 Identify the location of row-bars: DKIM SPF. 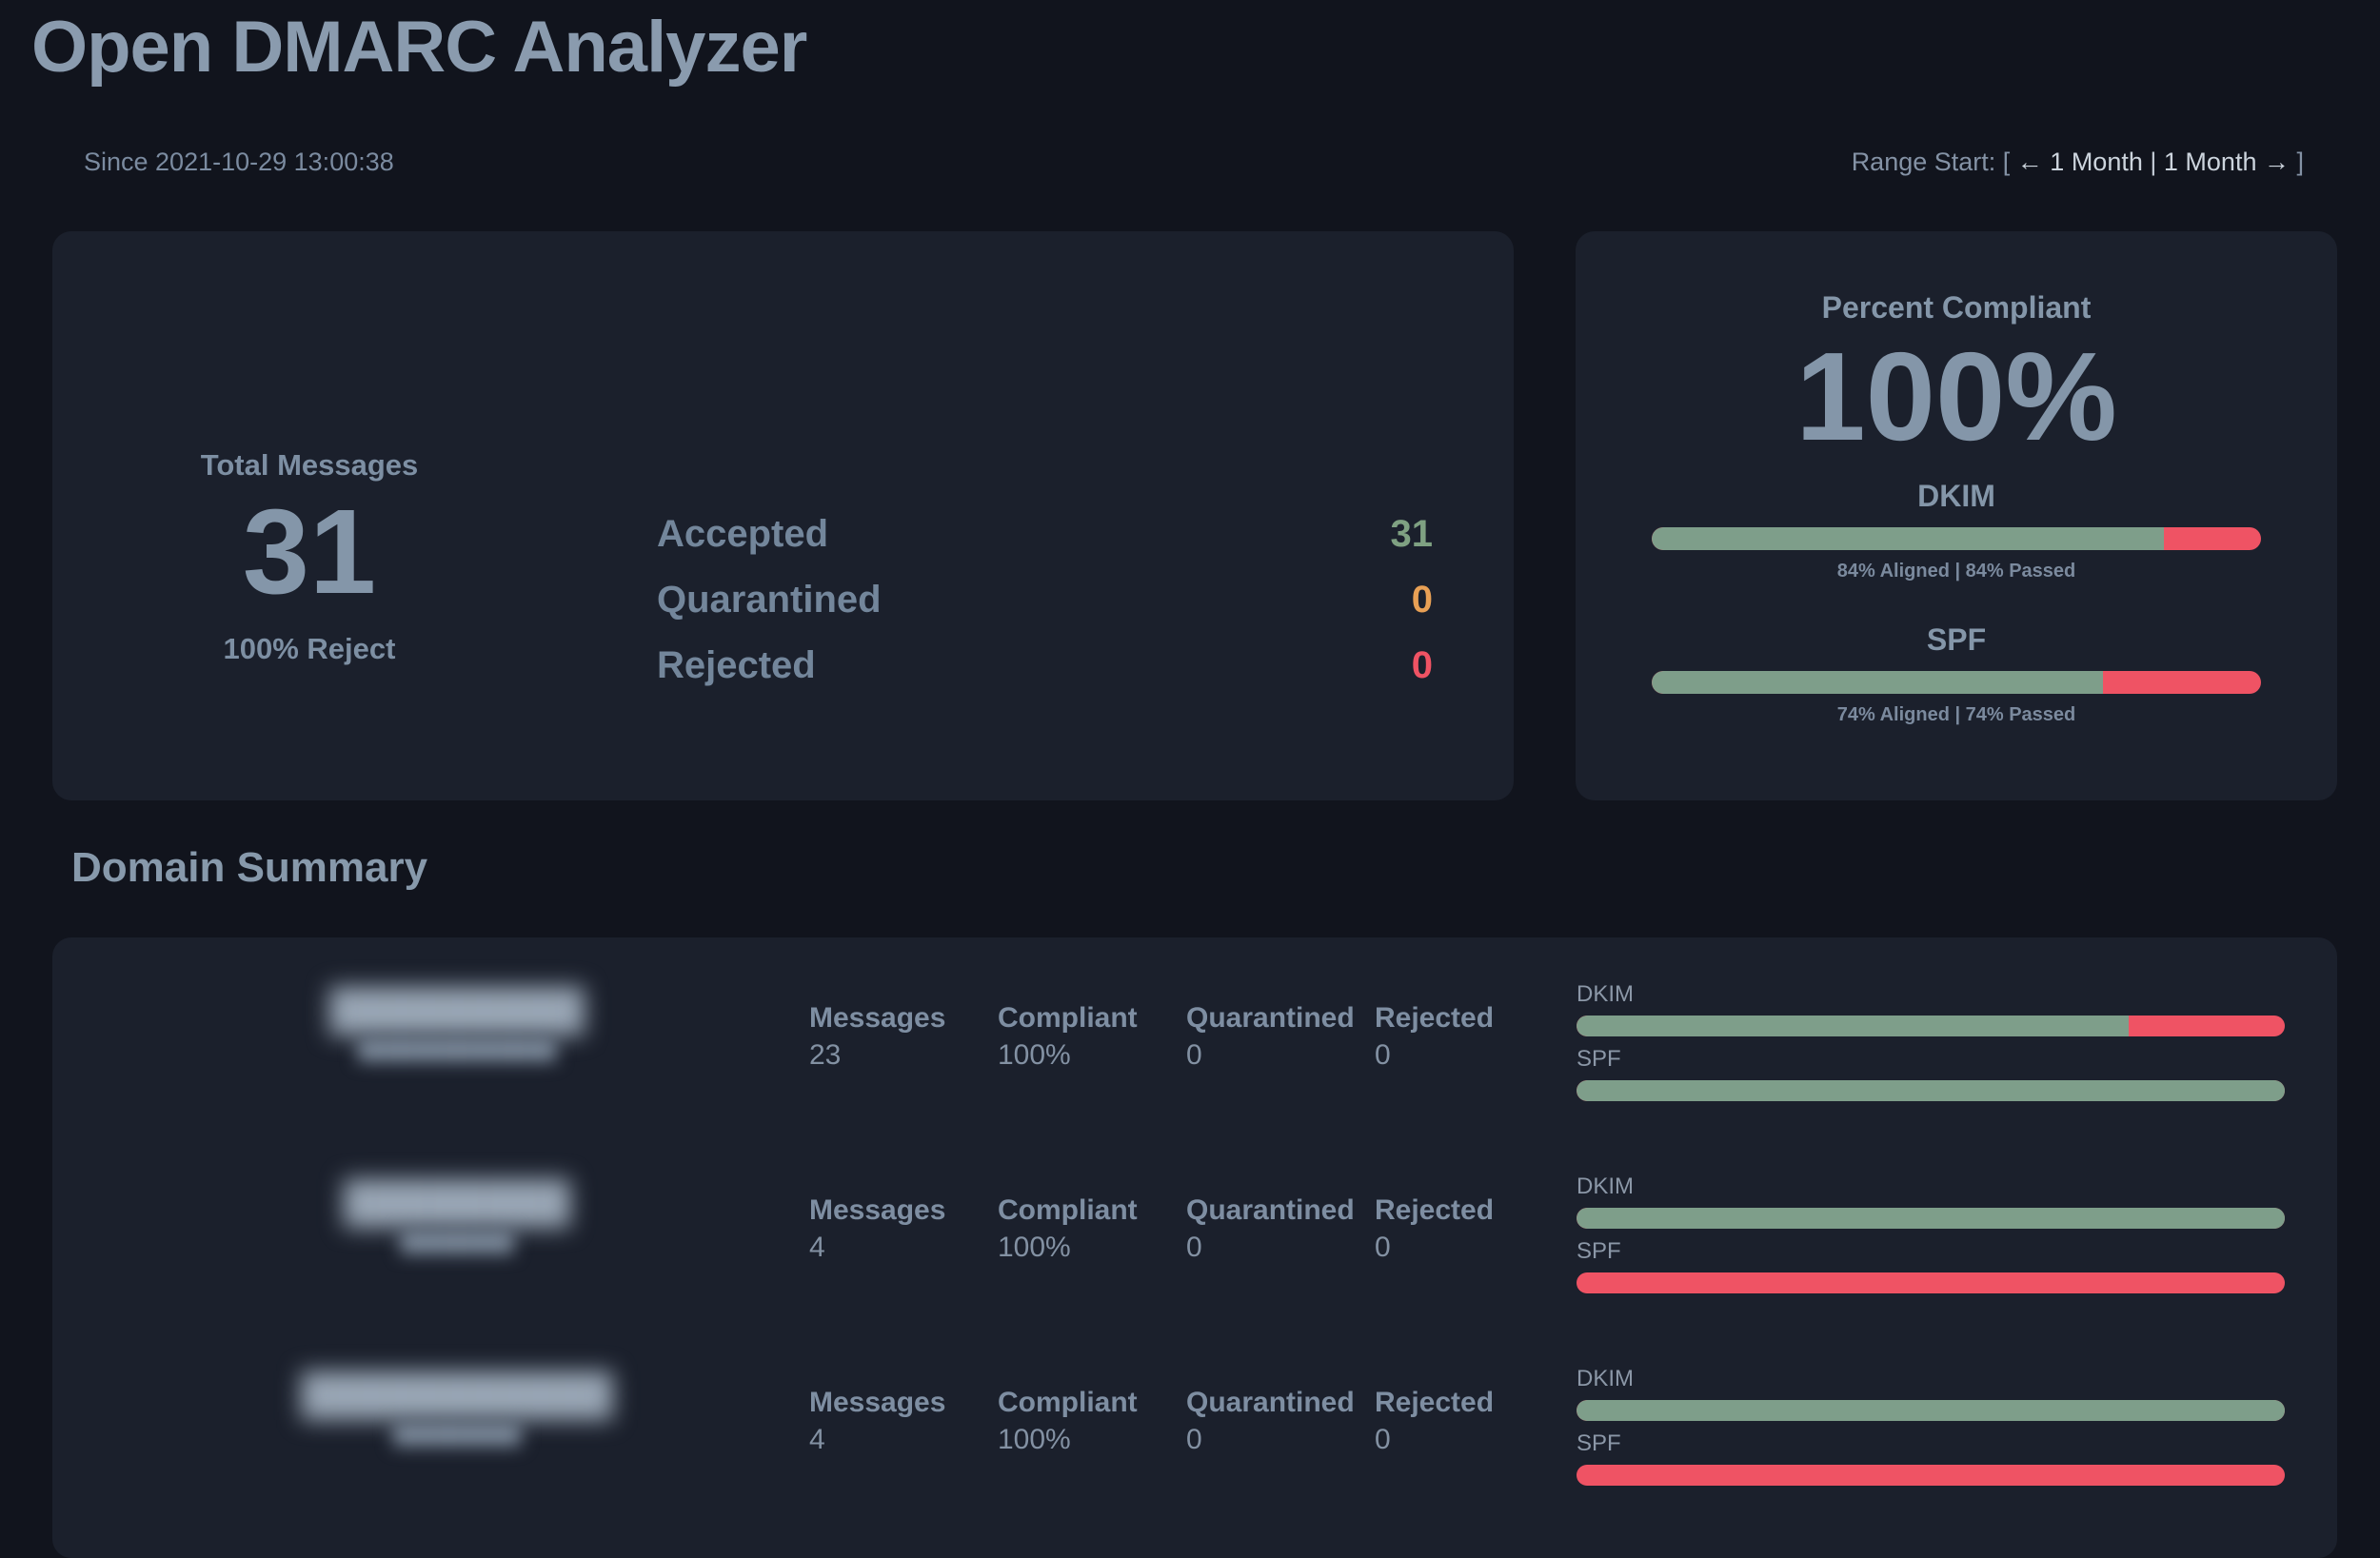
(1931, 1041).